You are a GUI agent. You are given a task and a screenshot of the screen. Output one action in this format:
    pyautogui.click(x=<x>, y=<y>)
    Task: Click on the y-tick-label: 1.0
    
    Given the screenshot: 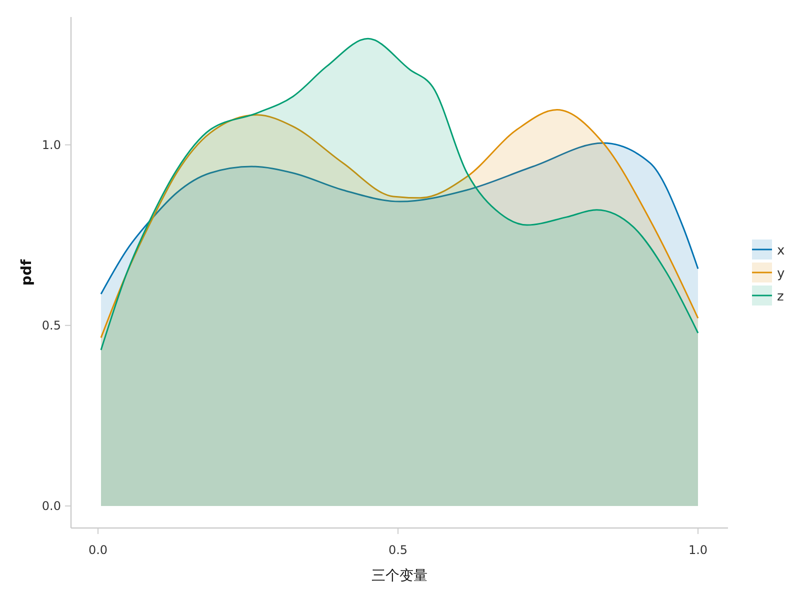 What is the action you would take?
    pyautogui.click(x=51, y=145)
    